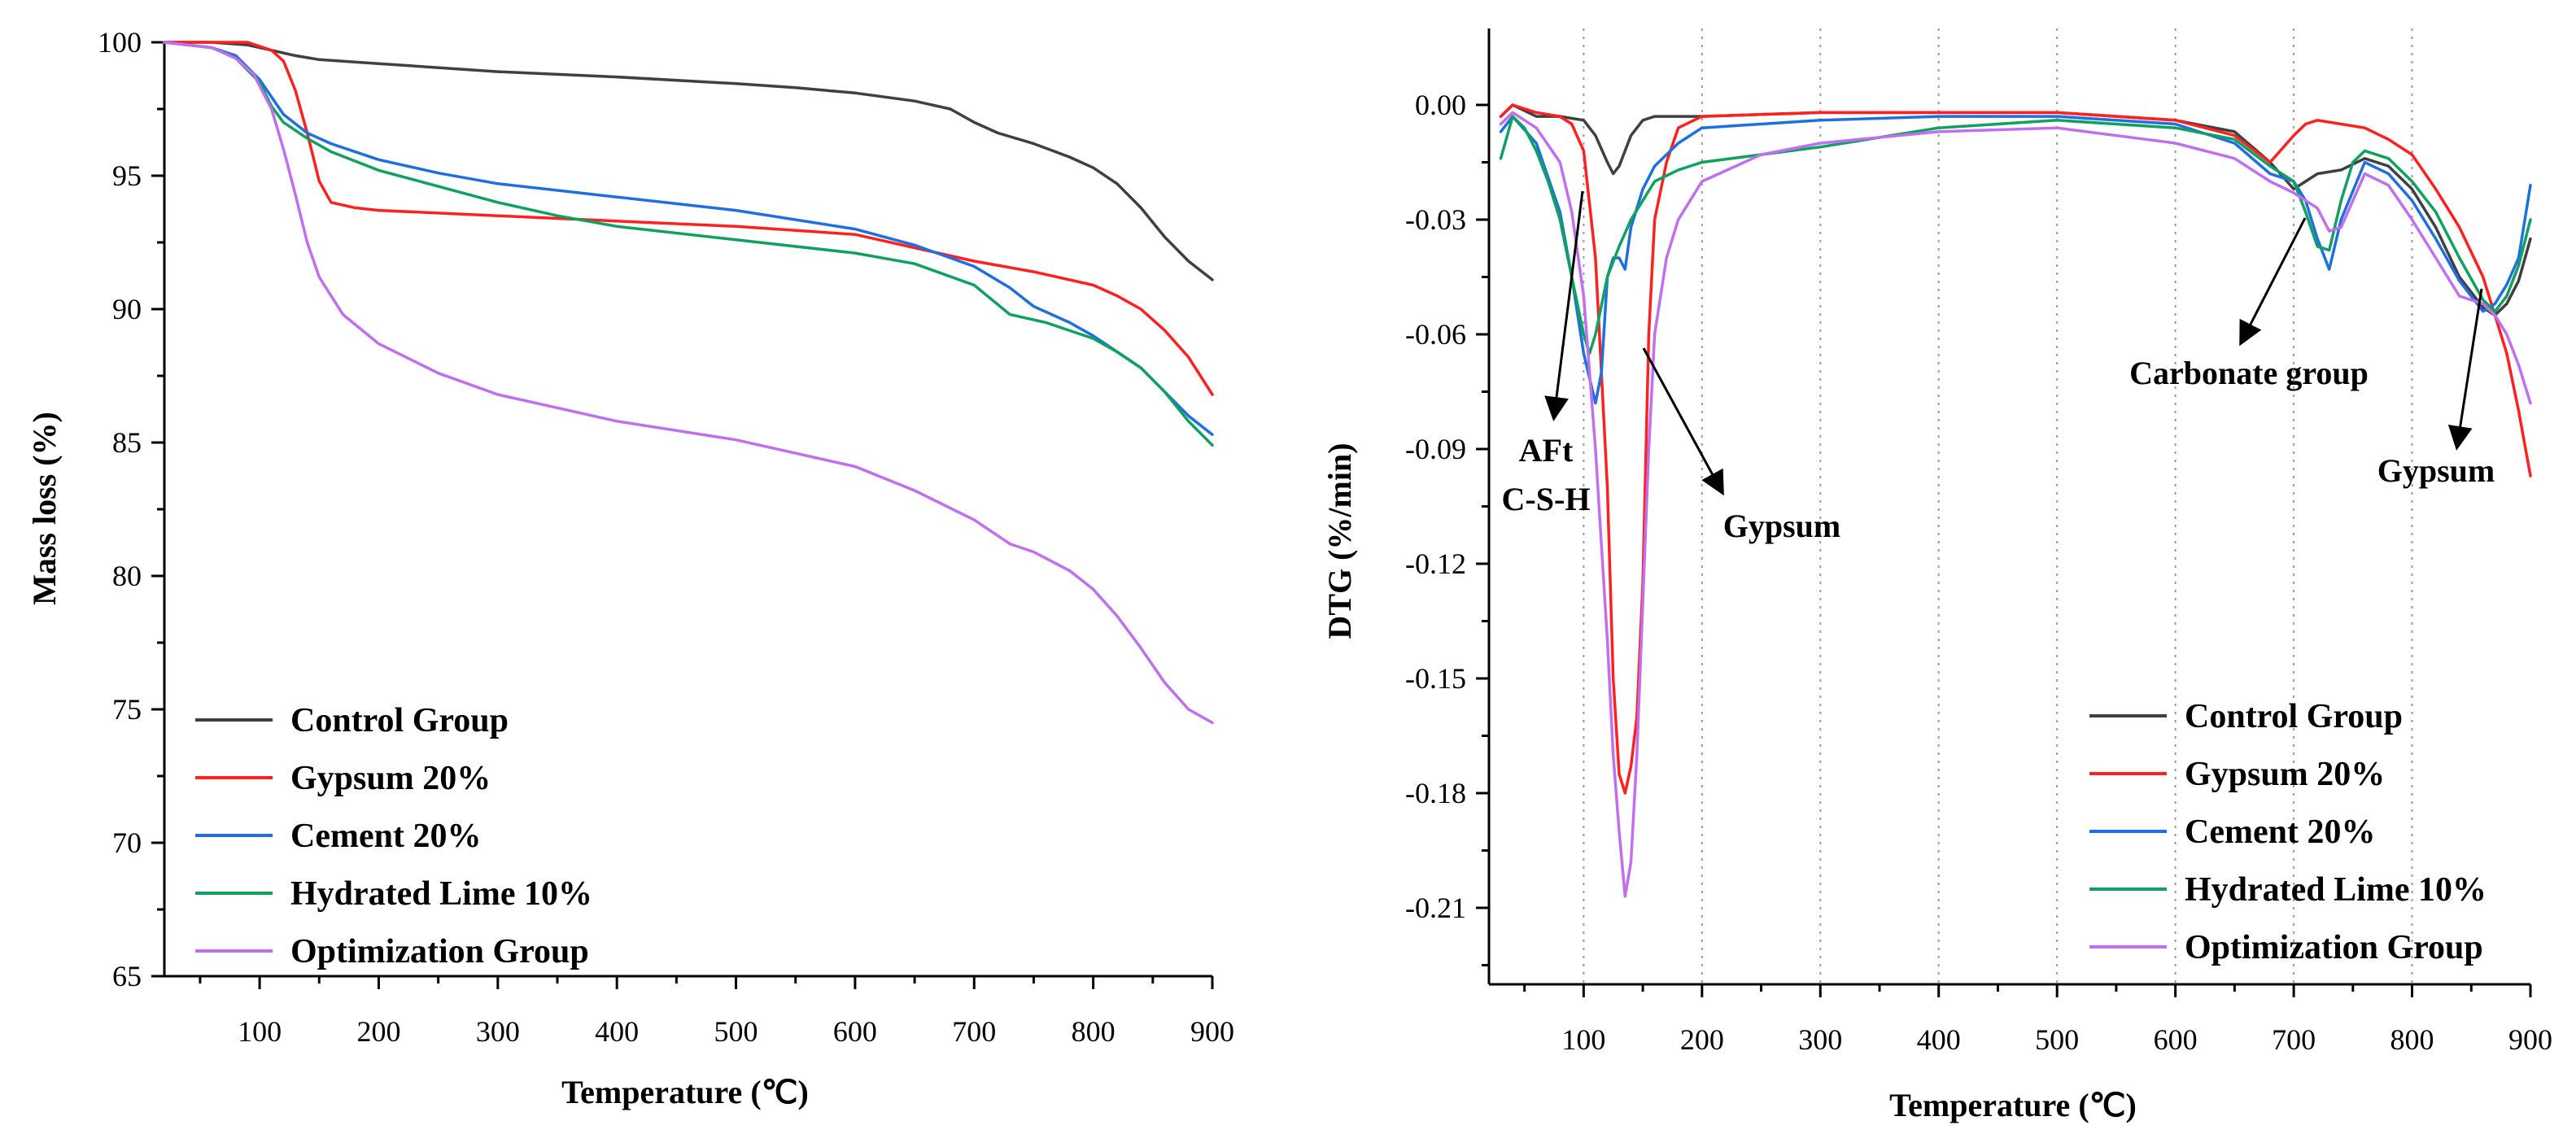  Describe the element at coordinates (1440, 105) in the screenshot. I see `dtg-y-tick-label: 0.00` at that location.